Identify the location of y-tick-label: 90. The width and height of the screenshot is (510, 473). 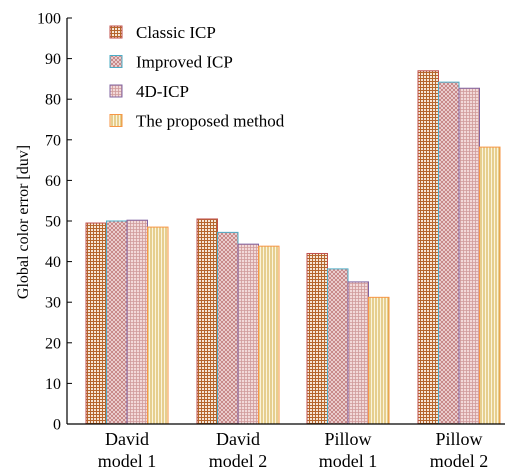
(53, 59).